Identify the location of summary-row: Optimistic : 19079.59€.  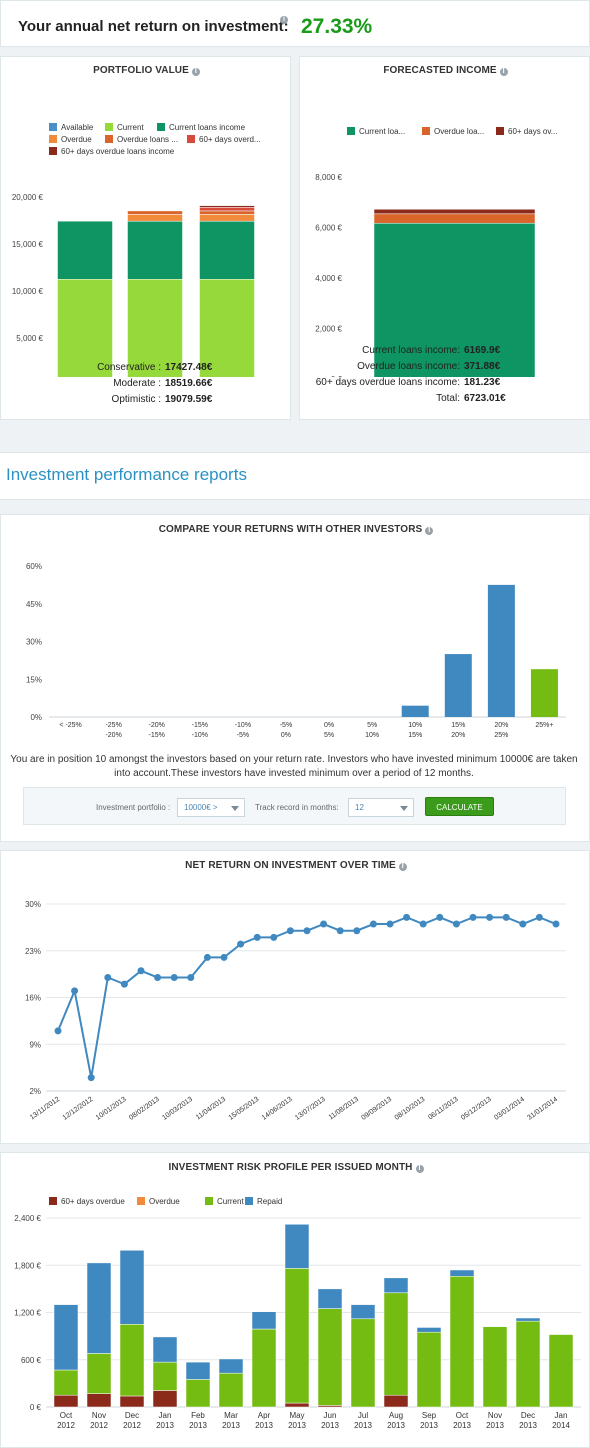
(107, 399).